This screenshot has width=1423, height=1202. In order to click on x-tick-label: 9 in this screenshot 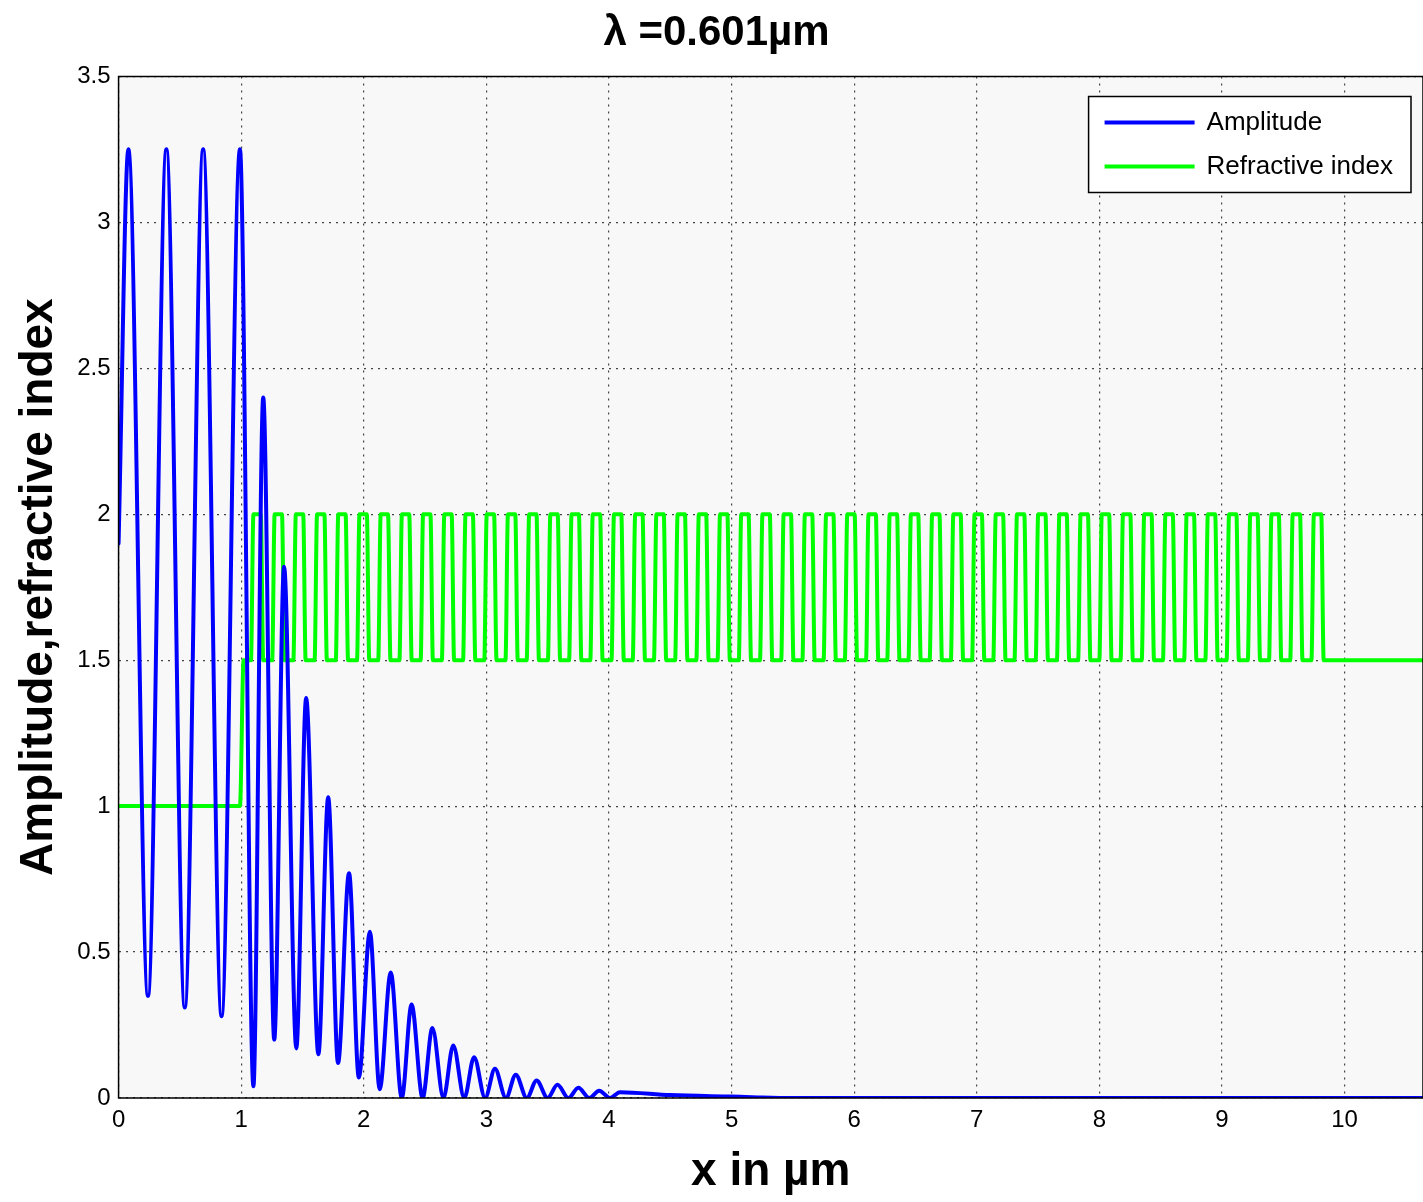, I will do `click(1222, 1119)`.